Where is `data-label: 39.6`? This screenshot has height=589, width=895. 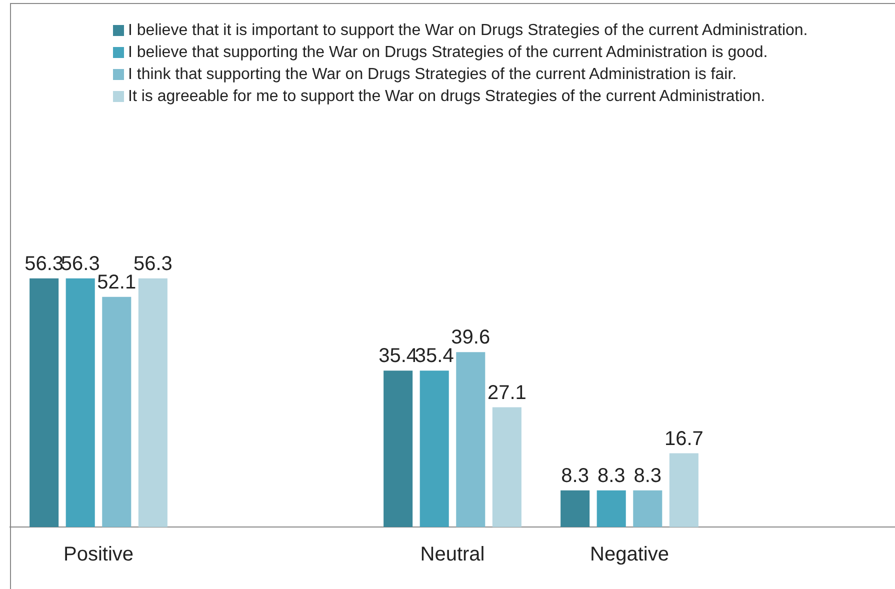 data-label: 39.6 is located at coordinates (470, 337).